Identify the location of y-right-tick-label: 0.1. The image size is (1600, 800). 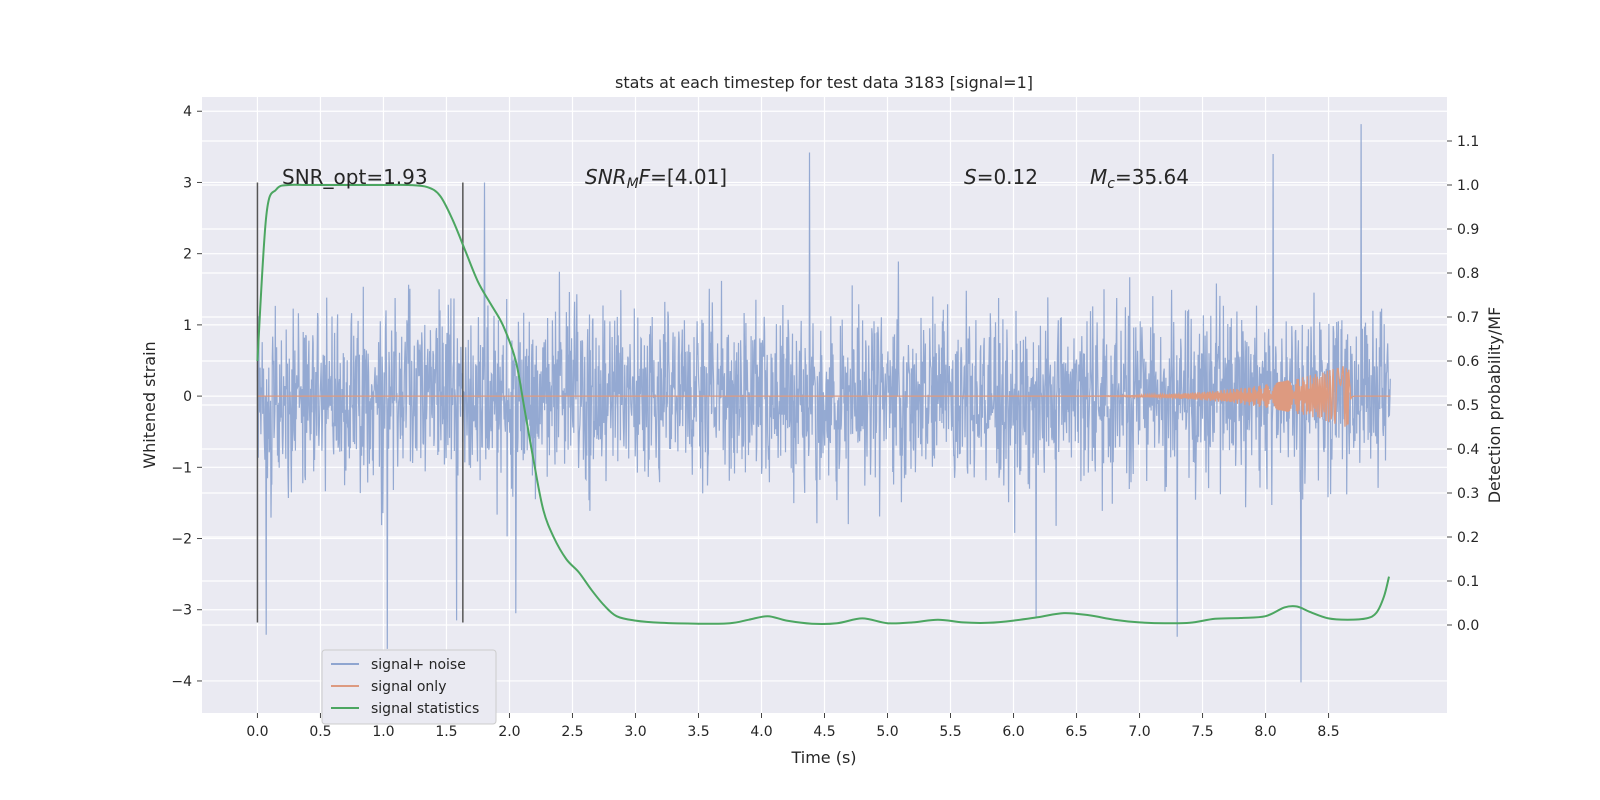
(1468, 582).